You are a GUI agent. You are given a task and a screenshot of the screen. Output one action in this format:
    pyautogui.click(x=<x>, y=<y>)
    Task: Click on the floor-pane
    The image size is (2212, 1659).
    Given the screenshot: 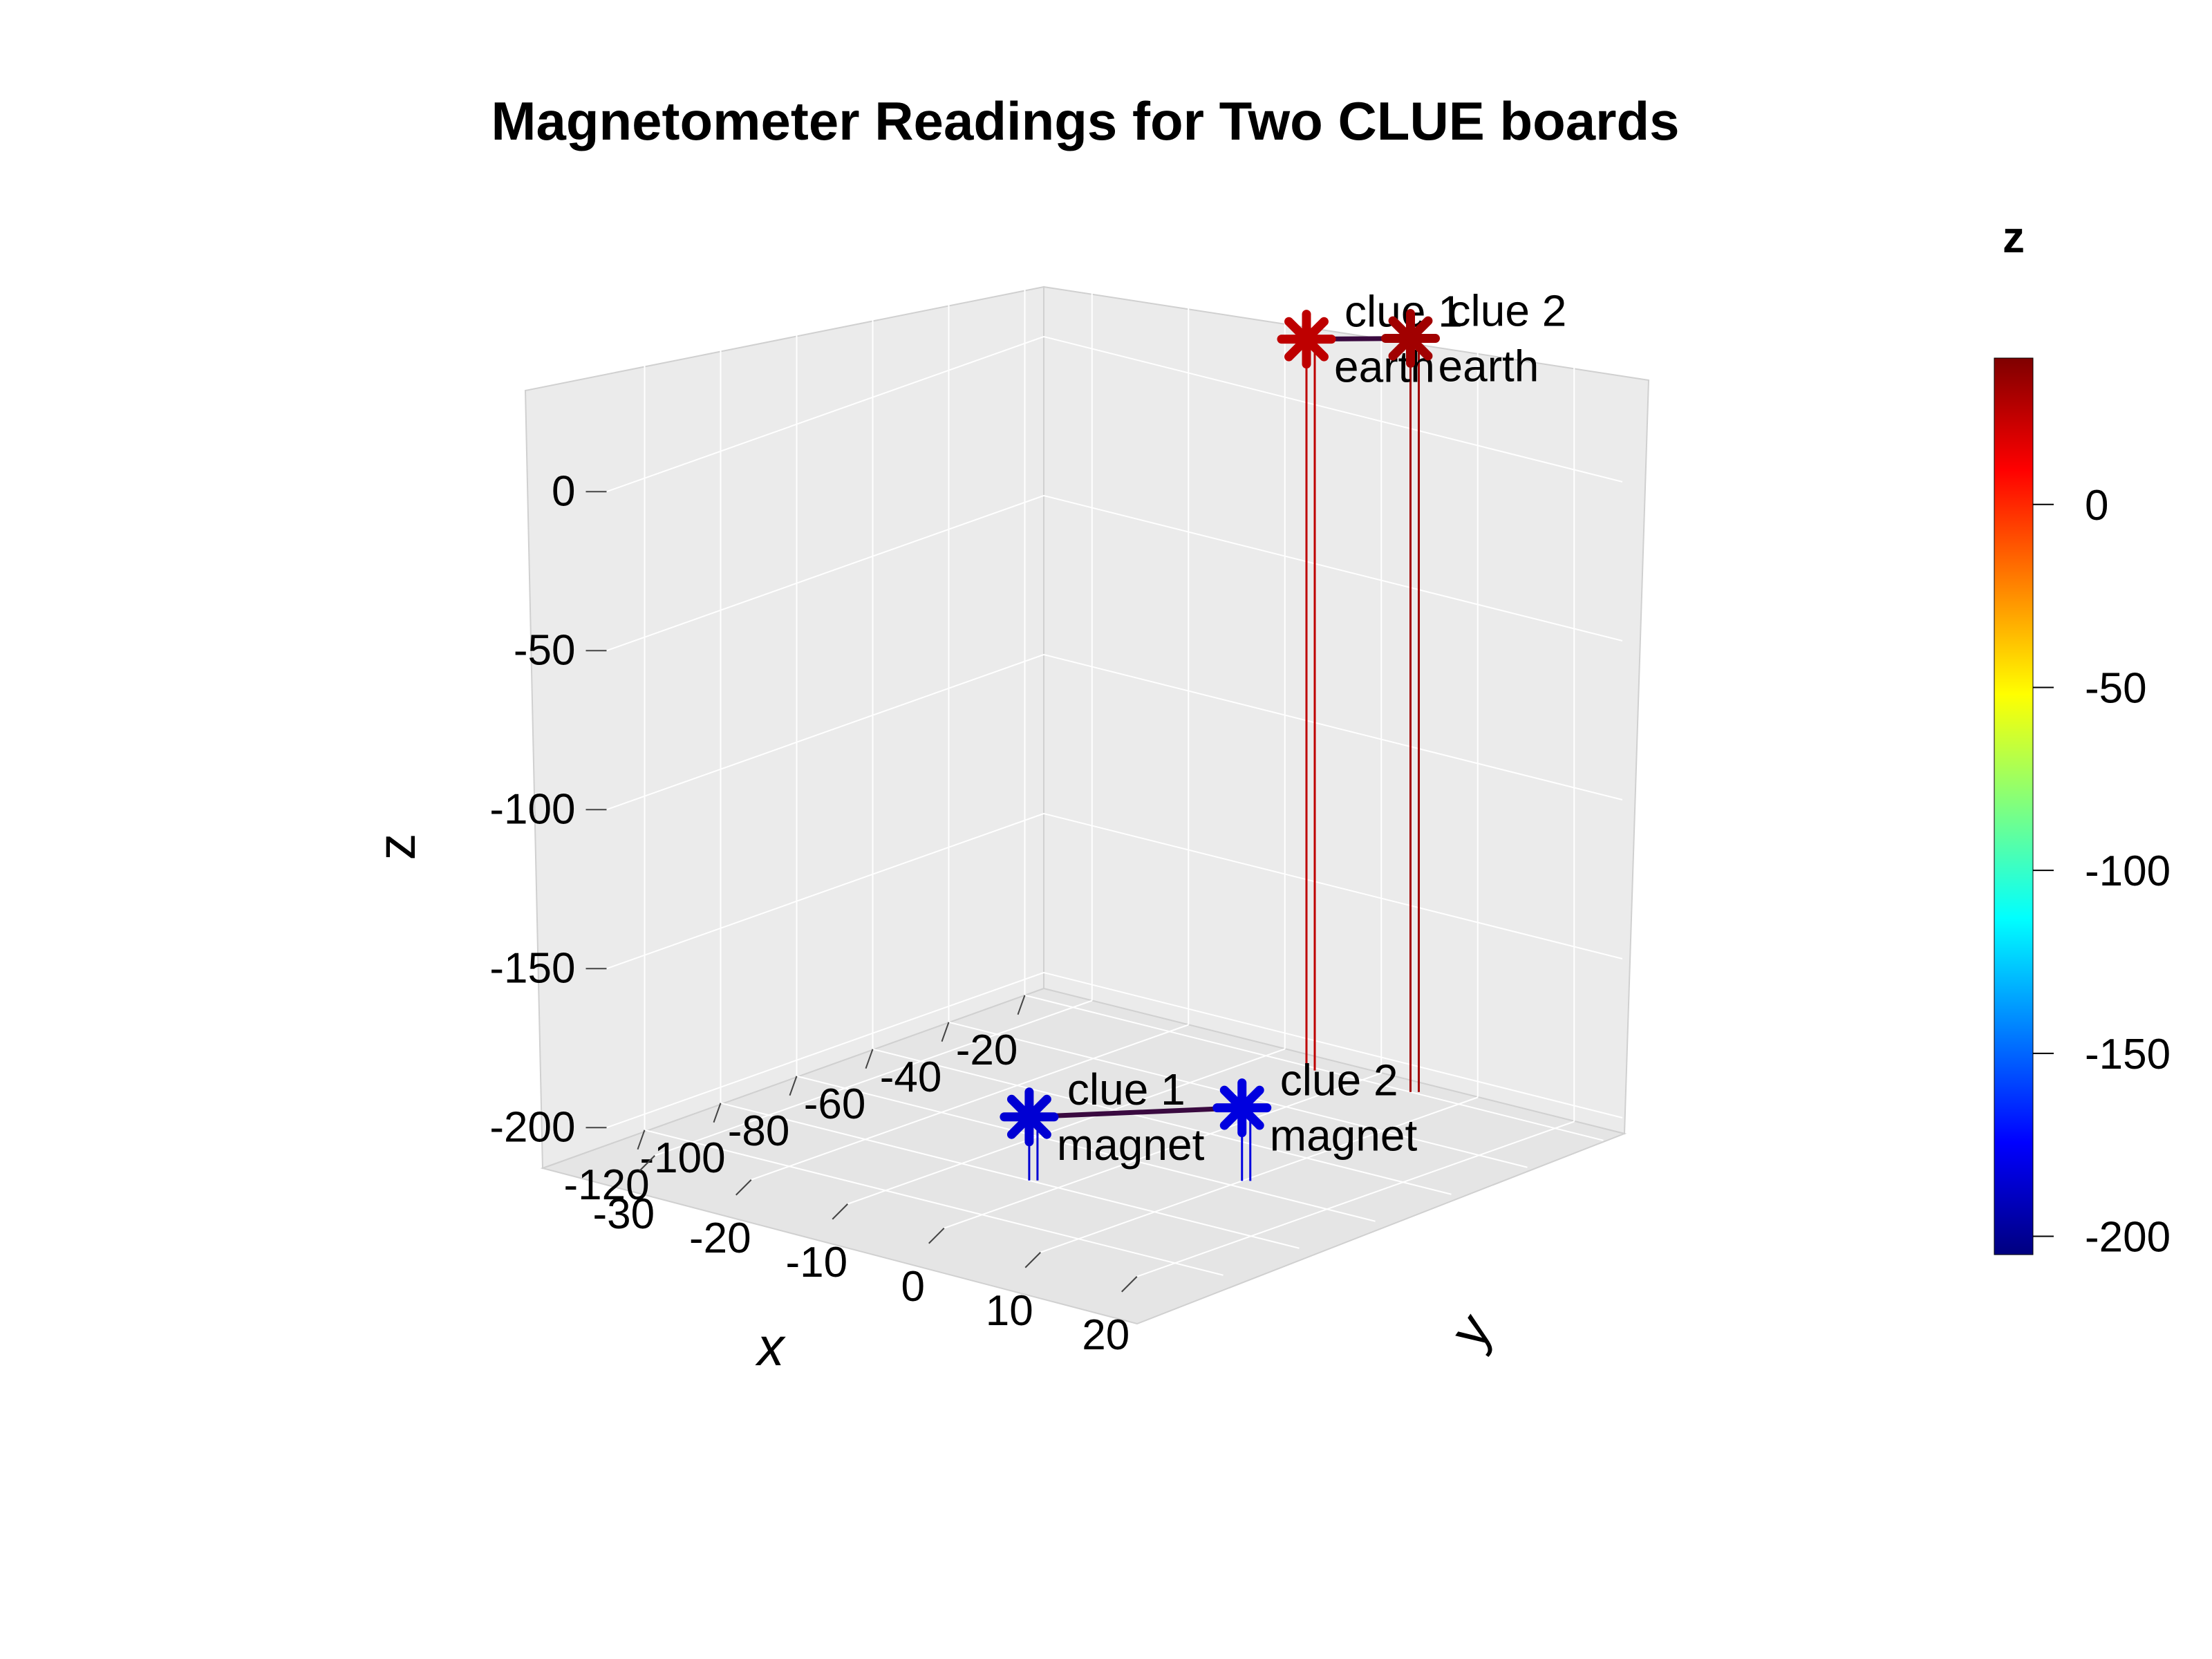 What is the action you would take?
    pyautogui.click(x=1083, y=1156)
    